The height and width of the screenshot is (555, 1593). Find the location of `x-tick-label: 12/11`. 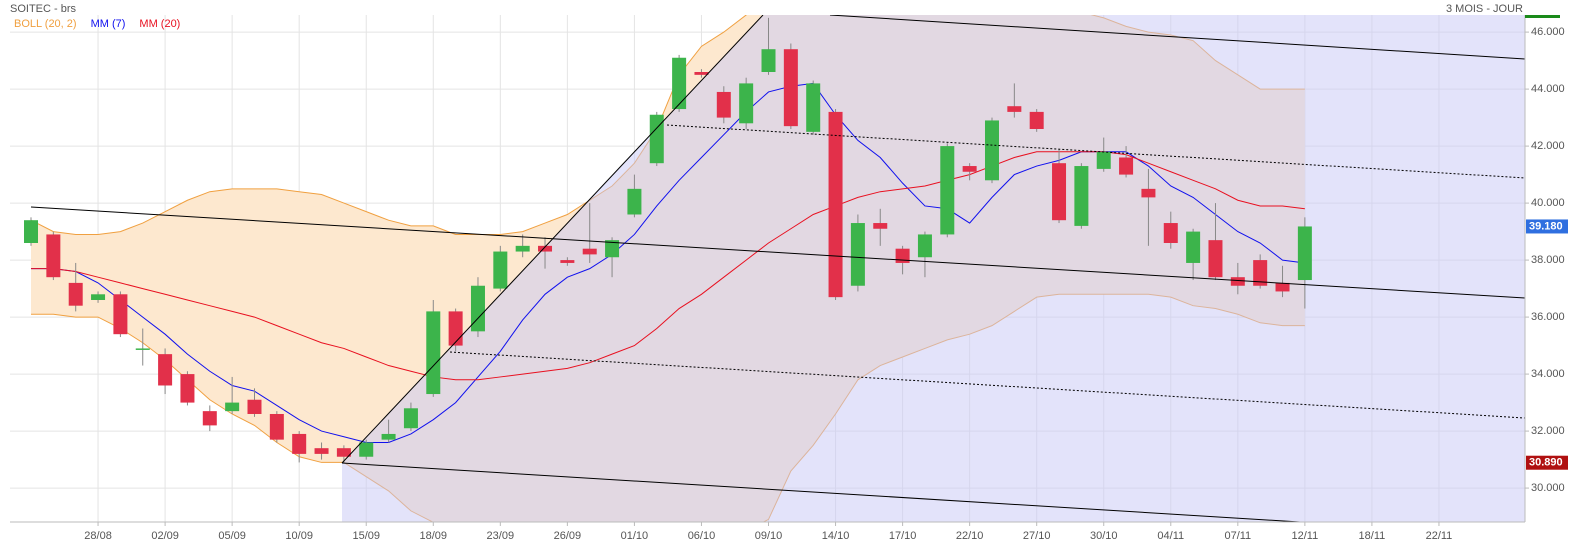

x-tick-label: 12/11 is located at coordinates (1305, 536).